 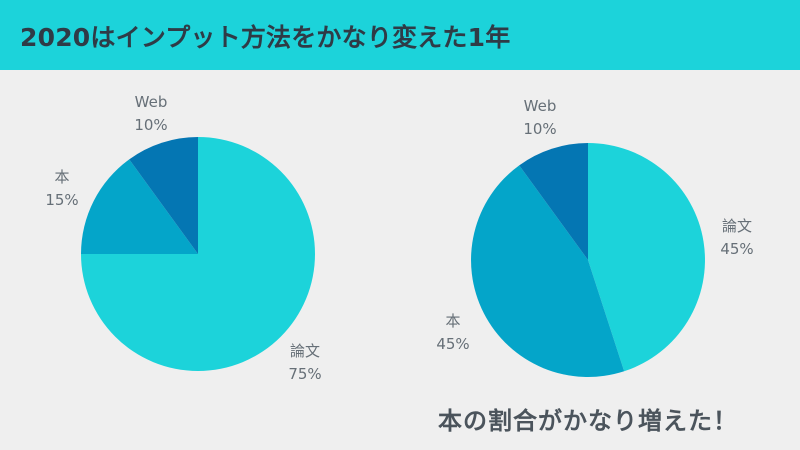 I want to click on pie1-slice-hon, so click(x=139, y=206).